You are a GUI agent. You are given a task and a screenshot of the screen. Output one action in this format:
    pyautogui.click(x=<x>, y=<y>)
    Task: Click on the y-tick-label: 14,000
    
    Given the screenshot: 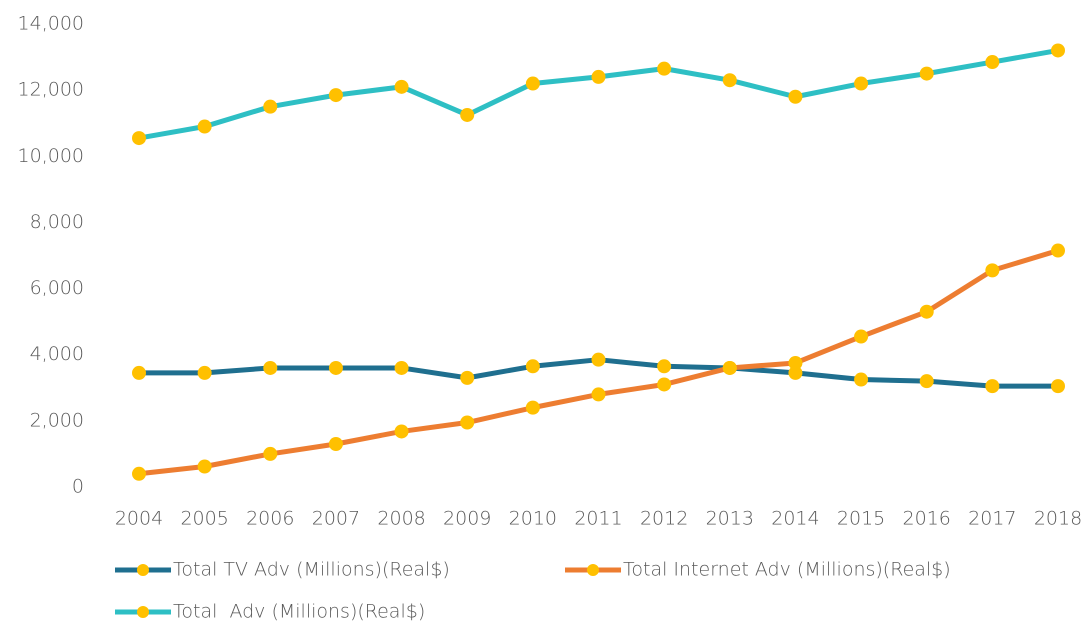 What is the action you would take?
    pyautogui.click(x=51, y=24)
    